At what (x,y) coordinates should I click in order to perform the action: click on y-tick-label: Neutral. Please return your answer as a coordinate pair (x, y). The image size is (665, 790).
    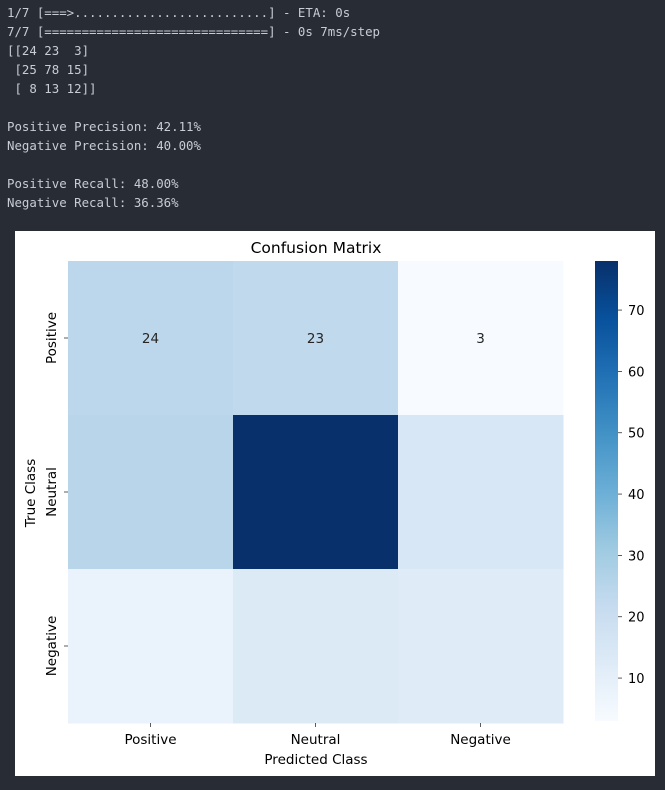
    Looking at the image, I should click on (52, 492).